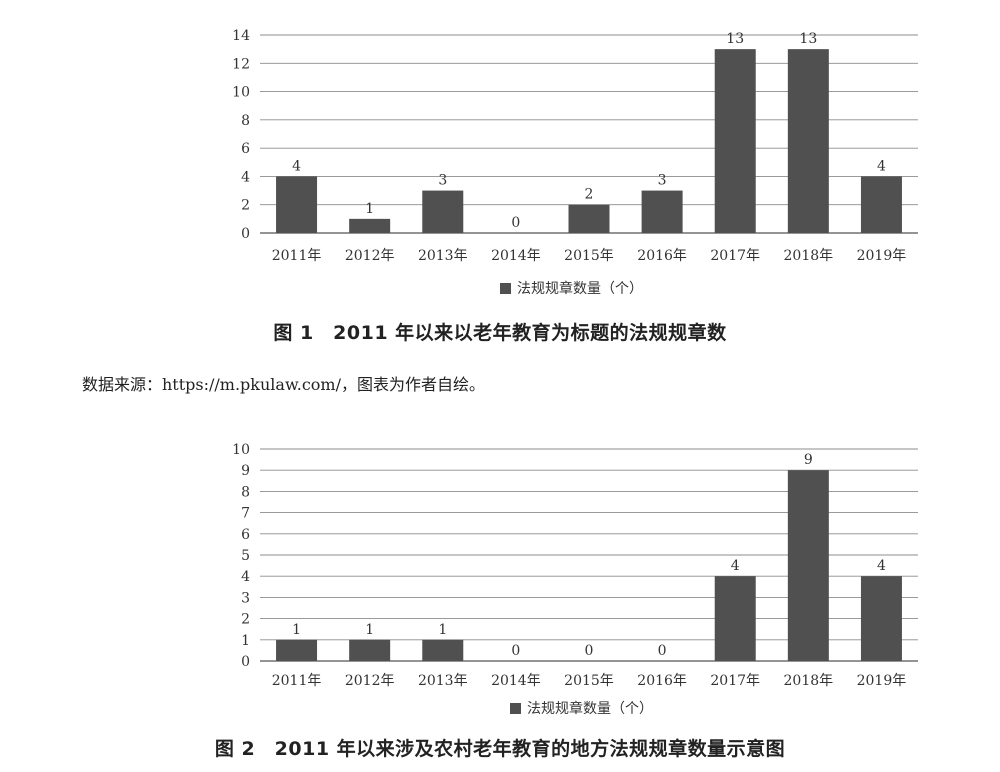 The height and width of the screenshot is (772, 1000). What do you see at coordinates (283, 384) in the screenshot?
I see `source-note: 数据来源：https://m.pkulaw.com/，图表为作者自绘。` at bounding box center [283, 384].